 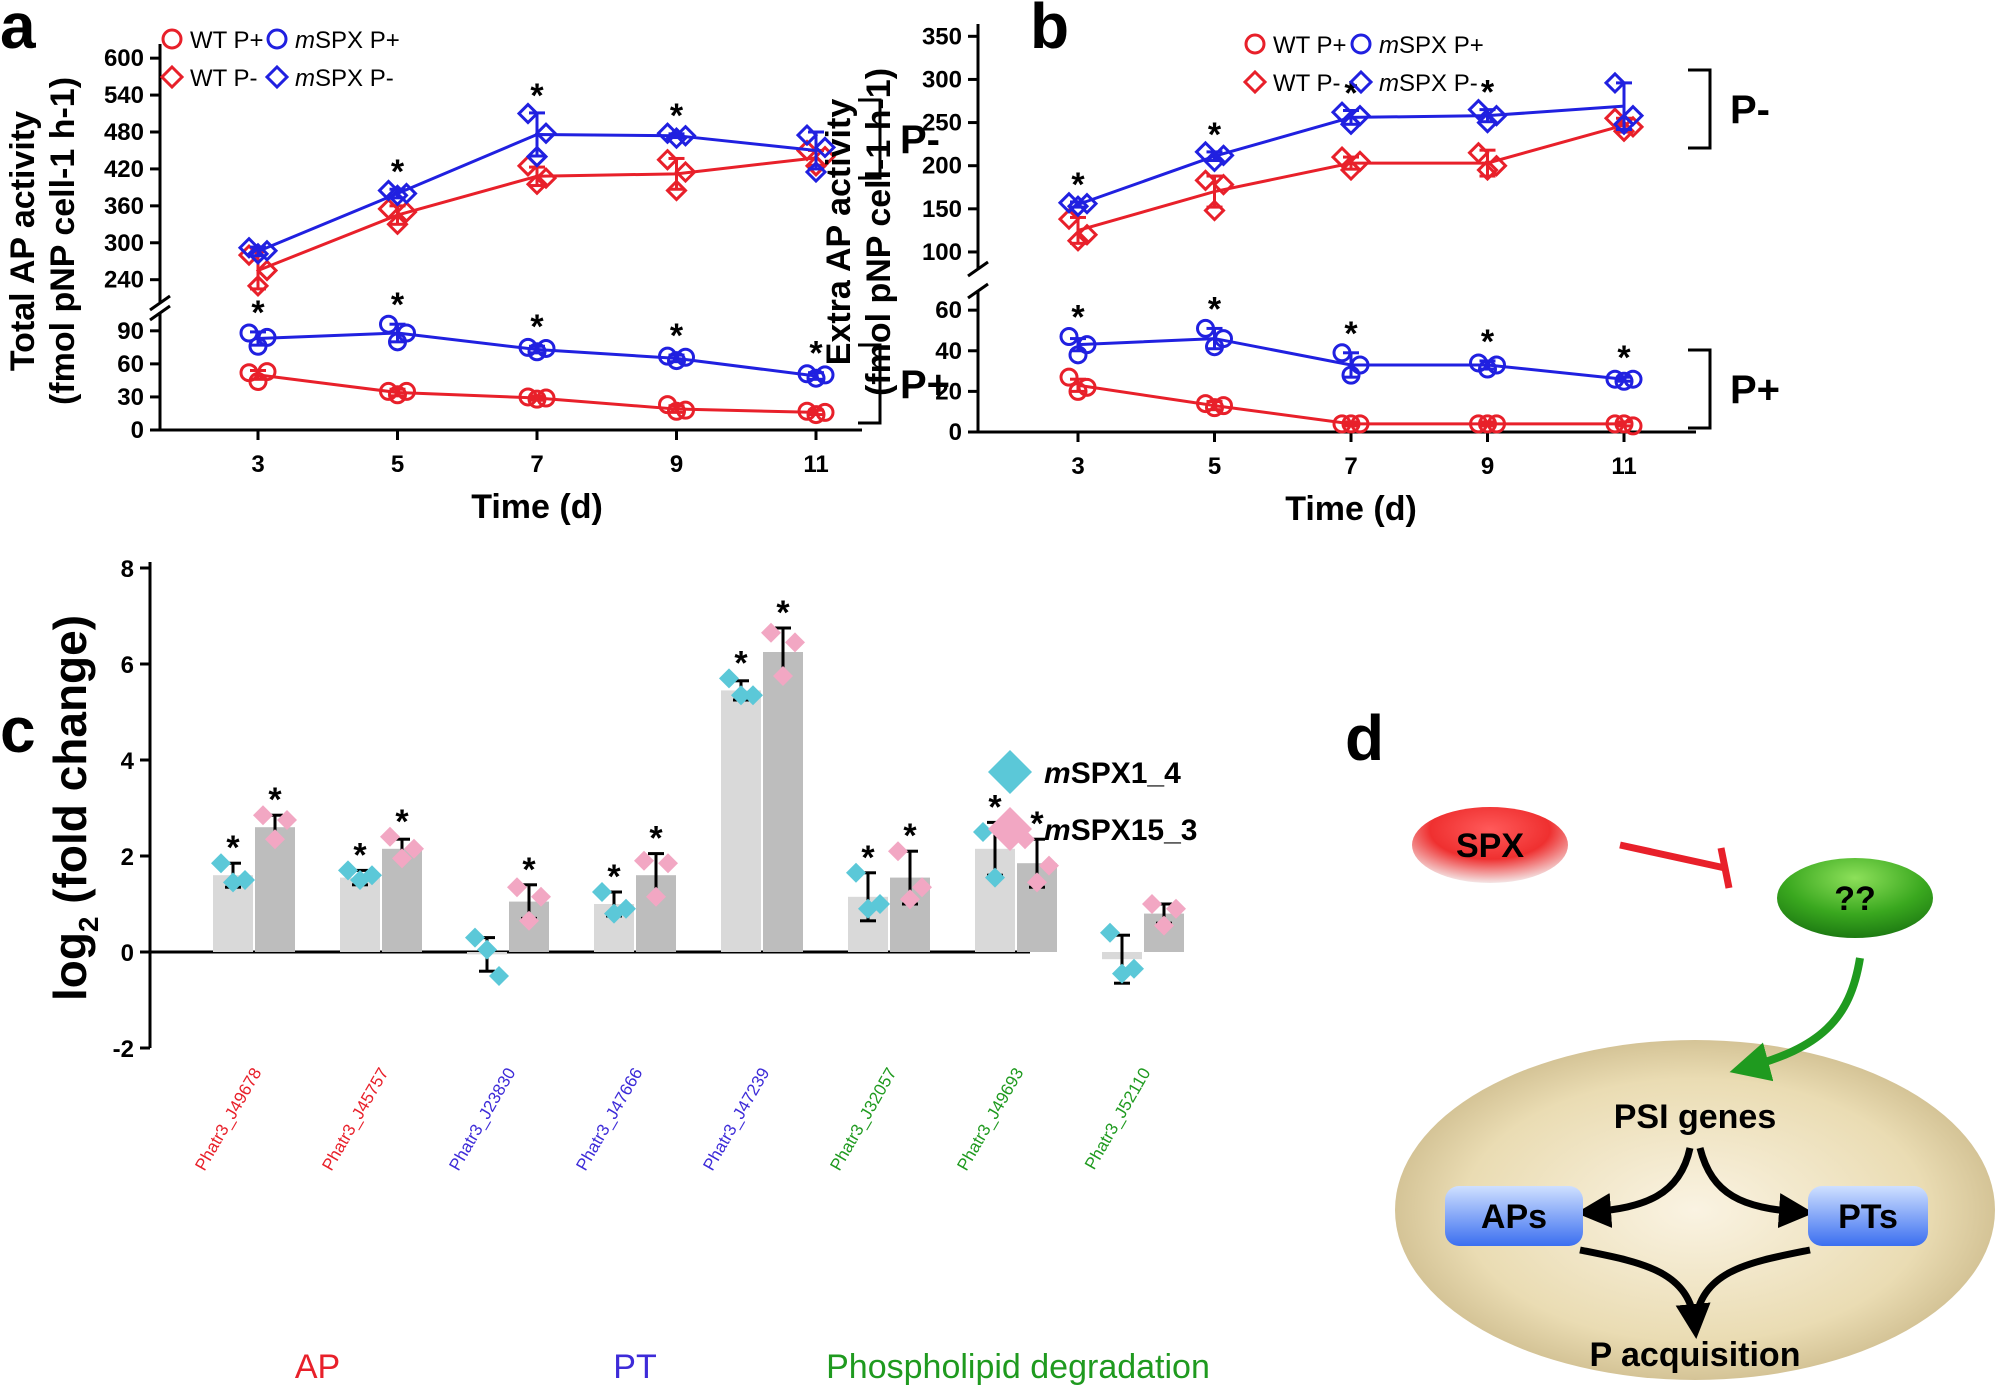 I want to click on panel-label-b: b, so click(x=1049, y=31).